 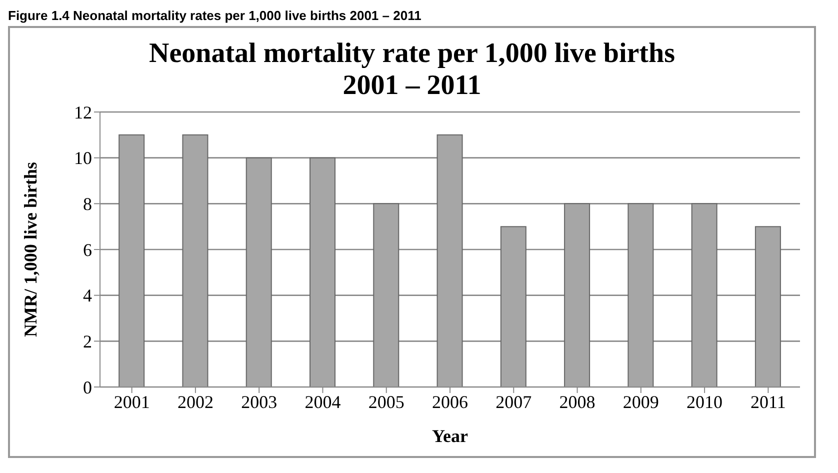 What do you see at coordinates (768, 402) in the screenshot?
I see `x-tick-label: 2011` at bounding box center [768, 402].